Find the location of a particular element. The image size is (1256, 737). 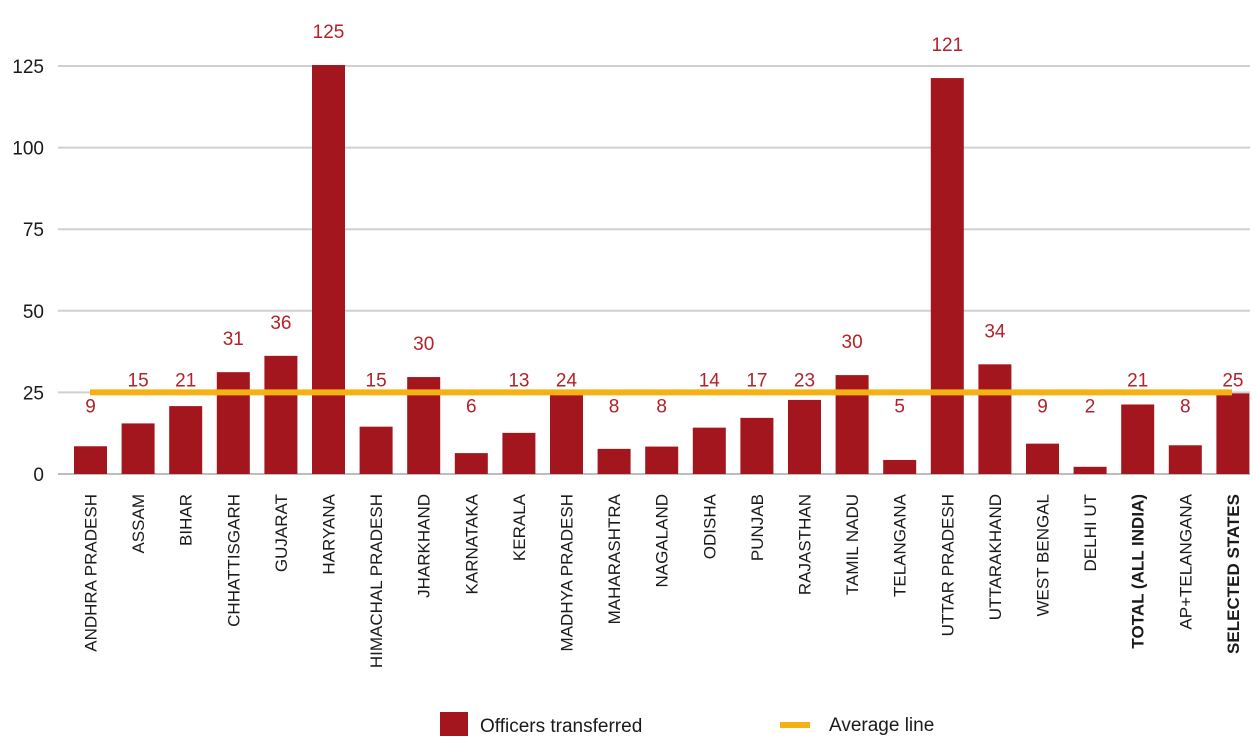

category-label: UTTAR PRADESH is located at coordinates (947, 565).